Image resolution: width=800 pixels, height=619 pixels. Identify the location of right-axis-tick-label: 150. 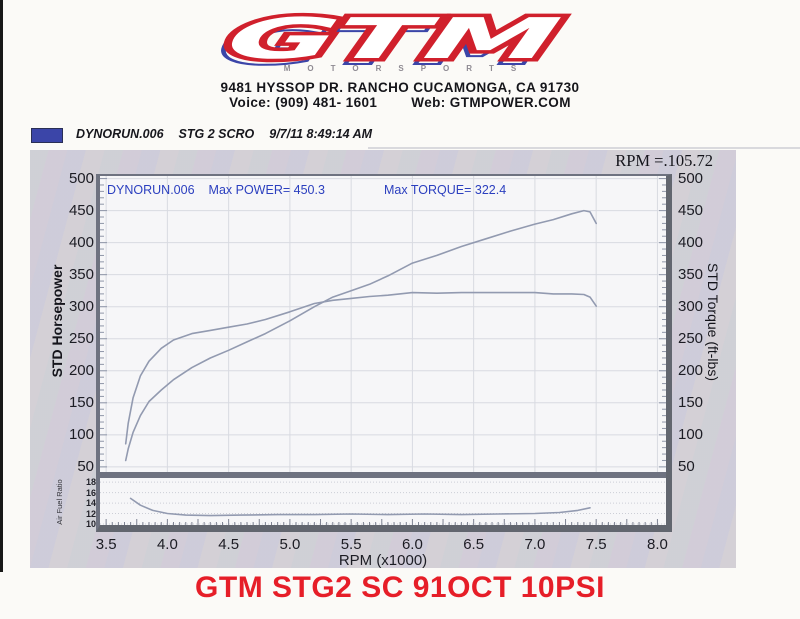
(691, 402).